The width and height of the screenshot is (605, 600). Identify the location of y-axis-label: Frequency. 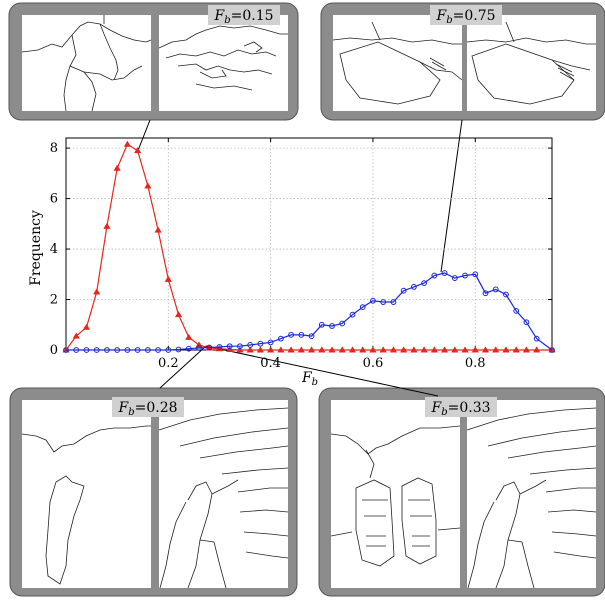
(36, 248).